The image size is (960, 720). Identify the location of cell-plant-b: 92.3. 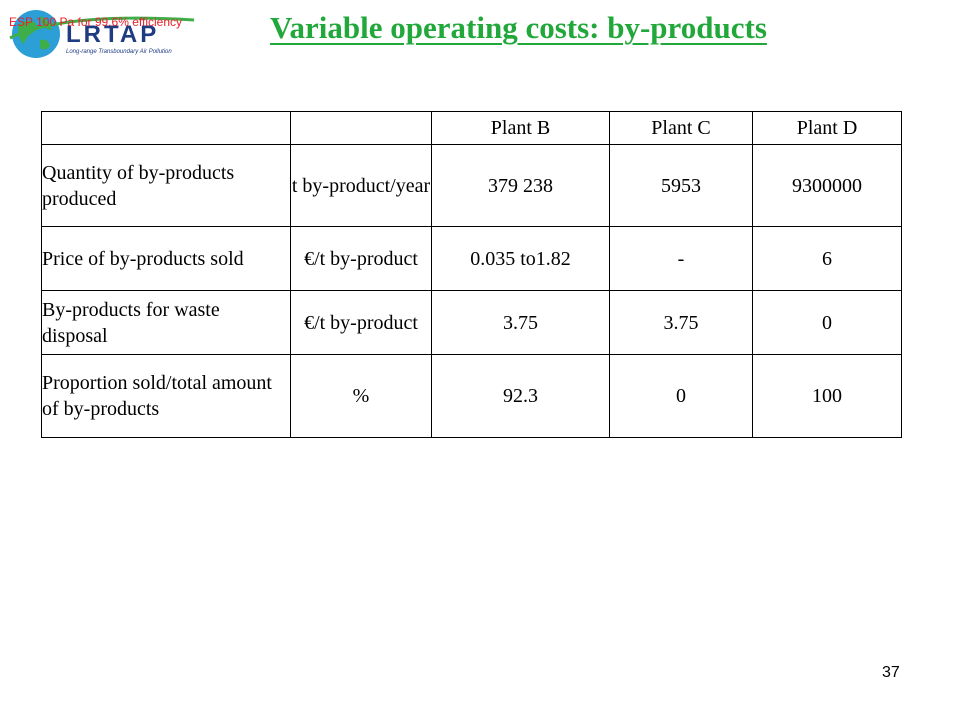
(520, 396).